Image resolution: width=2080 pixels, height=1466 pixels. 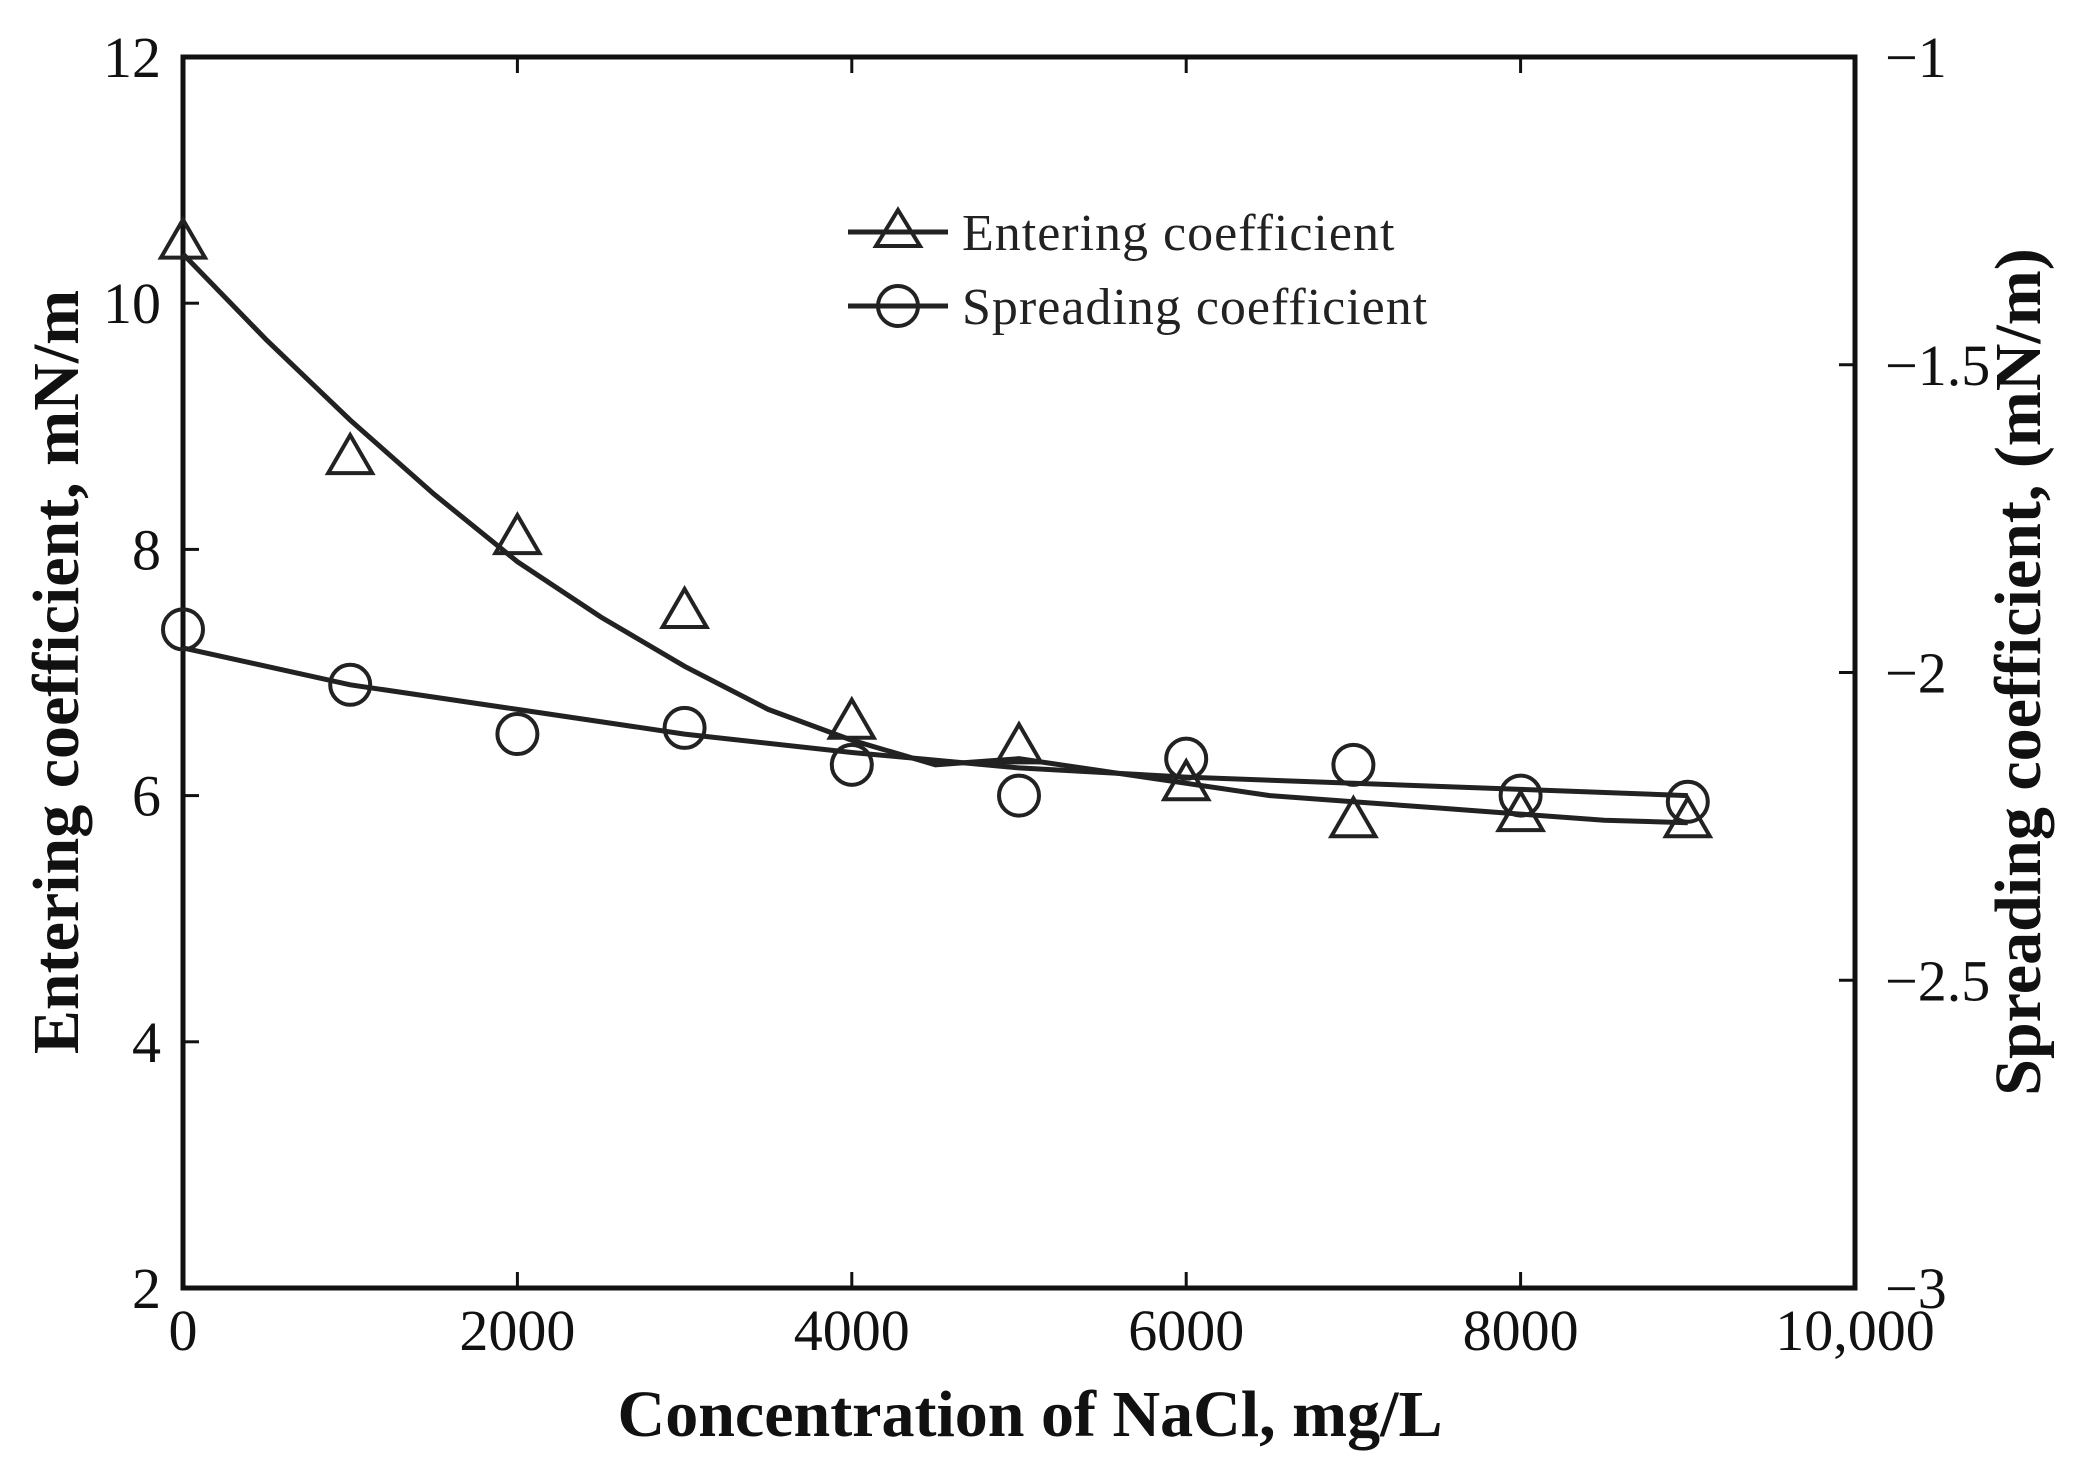 What do you see at coordinates (1030, 1414) in the screenshot?
I see `x-axis-title: Concentration of NaCl, mg/L` at bounding box center [1030, 1414].